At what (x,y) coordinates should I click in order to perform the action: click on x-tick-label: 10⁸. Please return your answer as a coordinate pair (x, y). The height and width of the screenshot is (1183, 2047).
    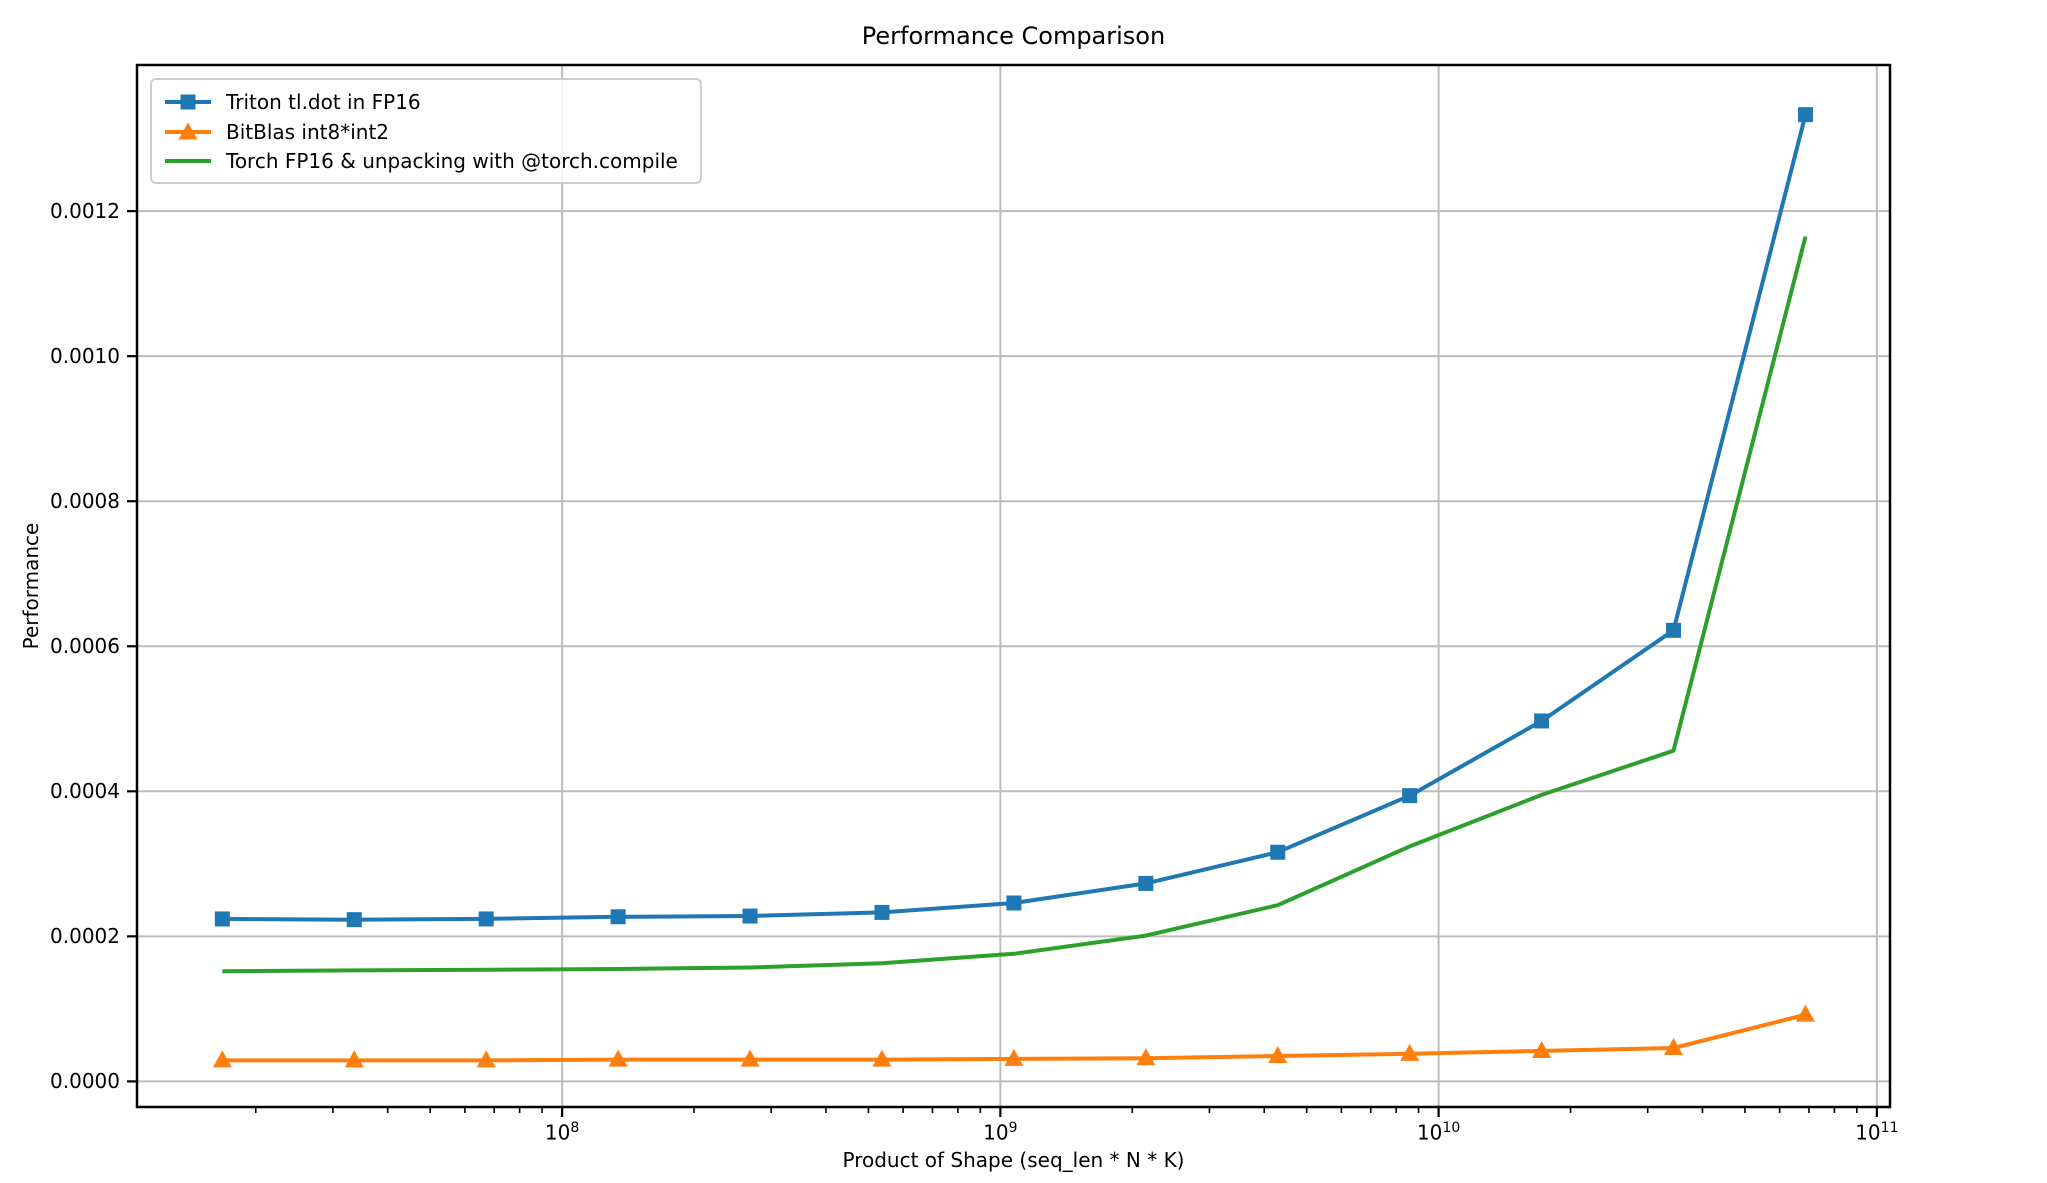
    Looking at the image, I should click on (562, 1132).